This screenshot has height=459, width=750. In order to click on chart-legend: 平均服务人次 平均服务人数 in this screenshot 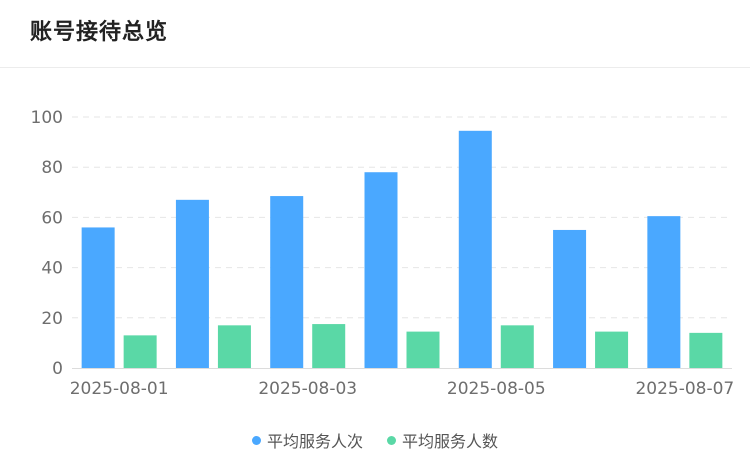, I will do `click(375, 440)`.